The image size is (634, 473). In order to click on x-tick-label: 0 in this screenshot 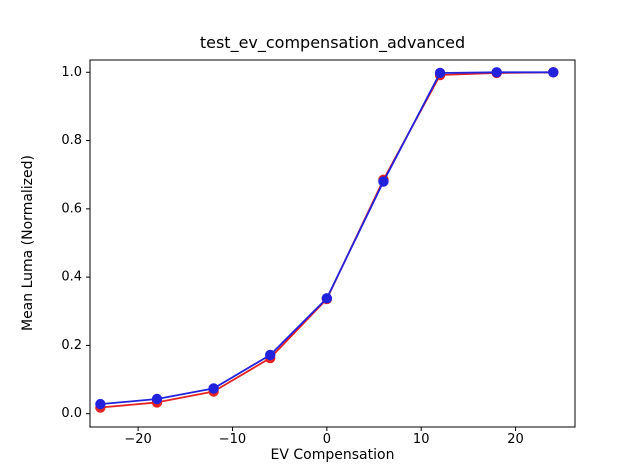, I will do `click(327, 439)`.